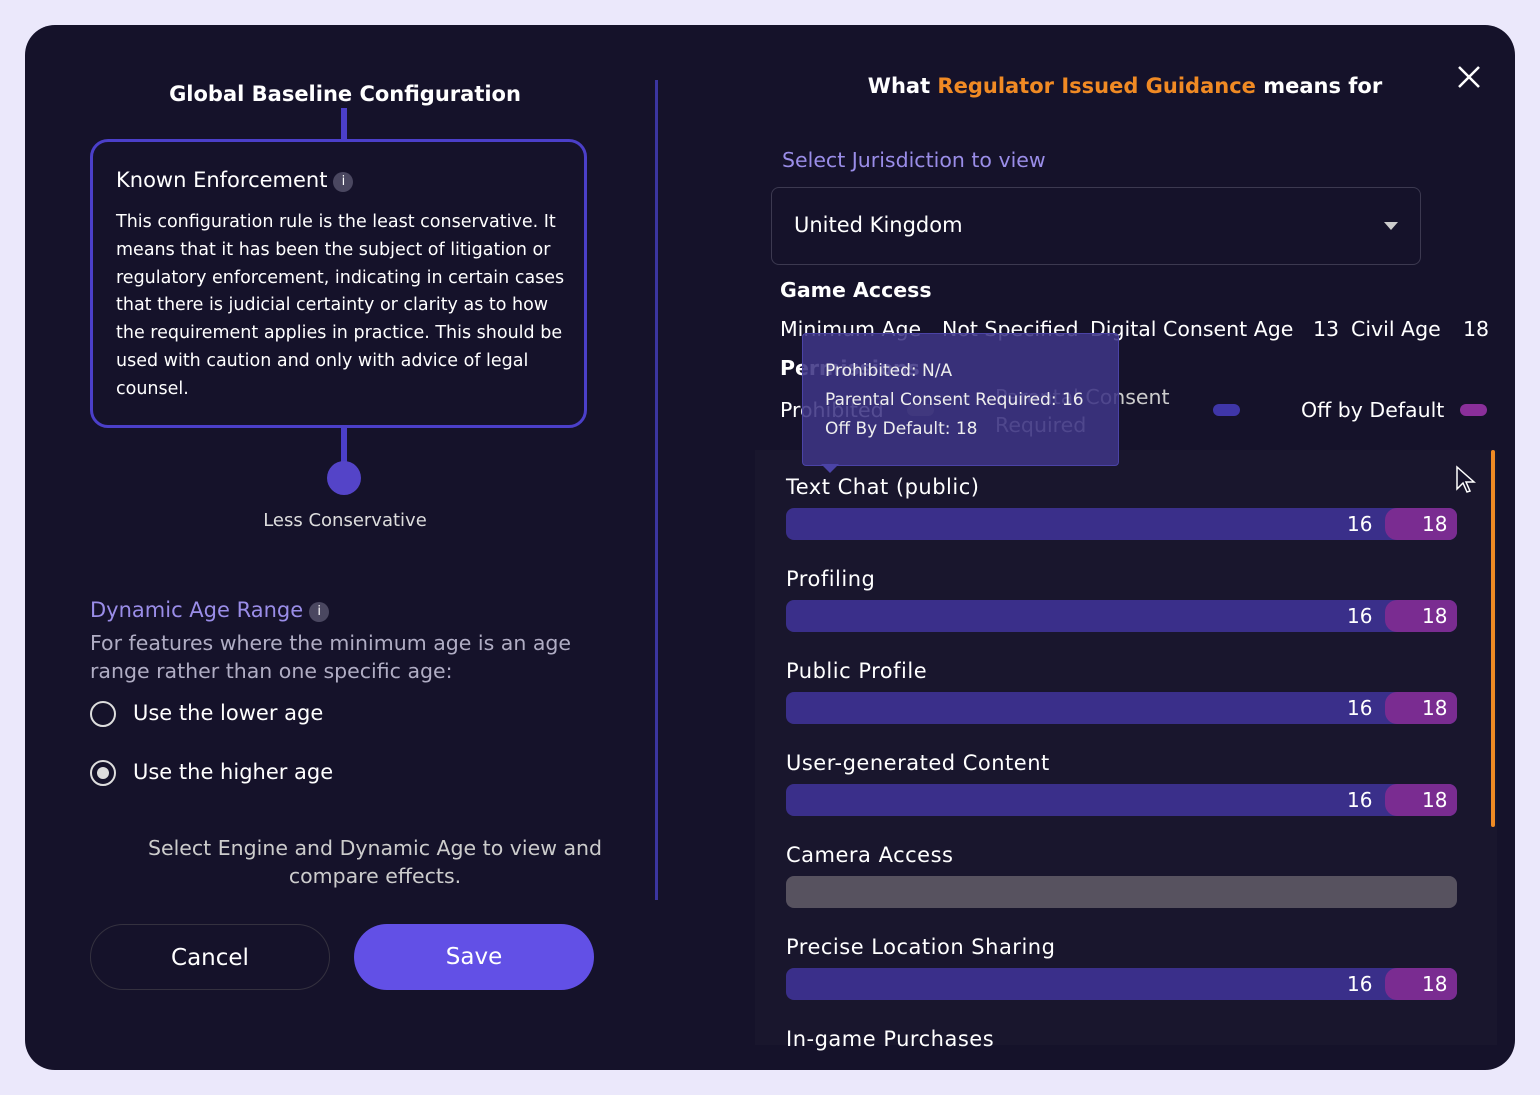 Image resolution: width=1540 pixels, height=1095 pixels. Describe the element at coordinates (210, 957) in the screenshot. I see `cancel-button: Cancel` at that location.